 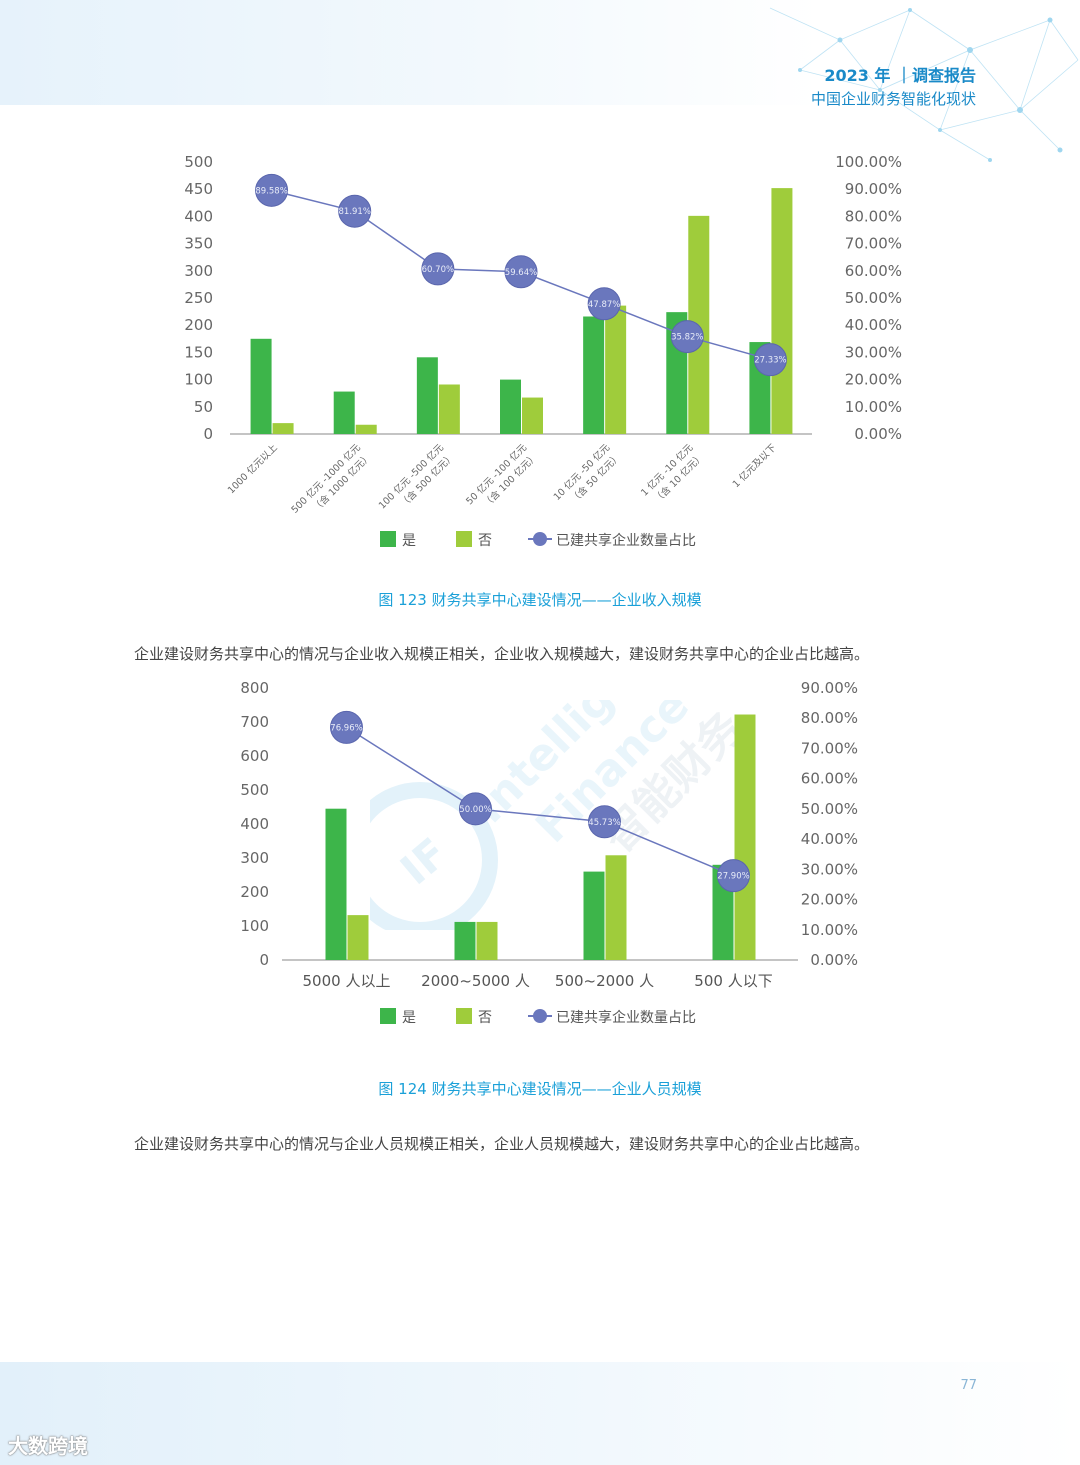 I want to click on x-tick-label: 1000 亿元以上, so click(x=252, y=468).